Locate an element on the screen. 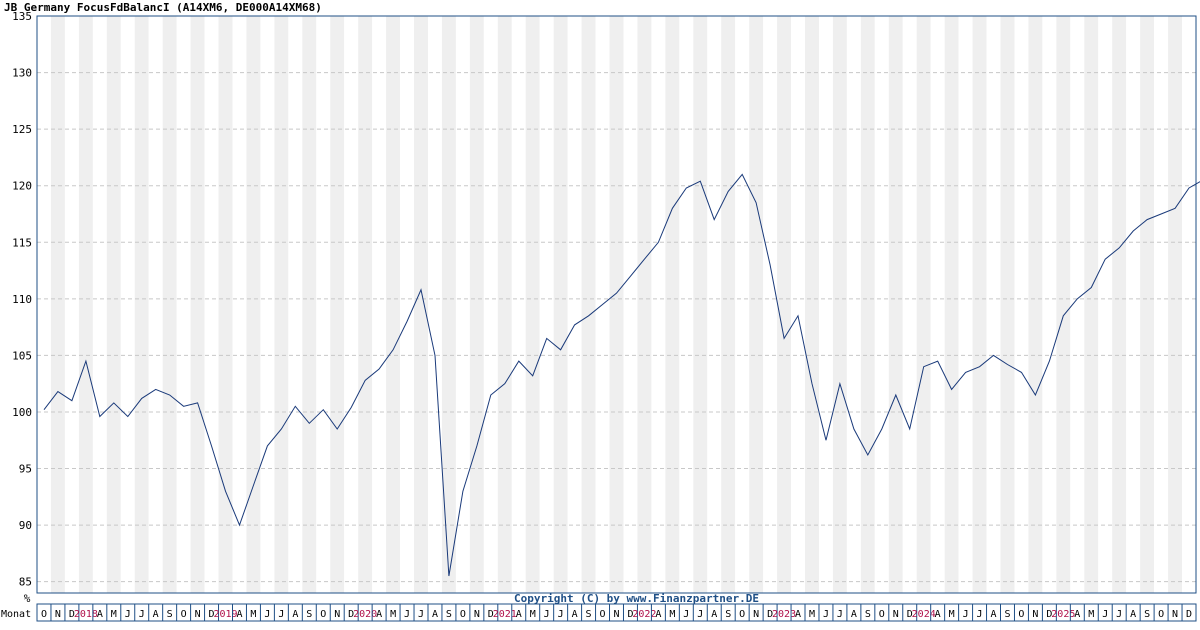 This screenshot has width=1200, height=630. y-axis-label: % is located at coordinates (27, 598).